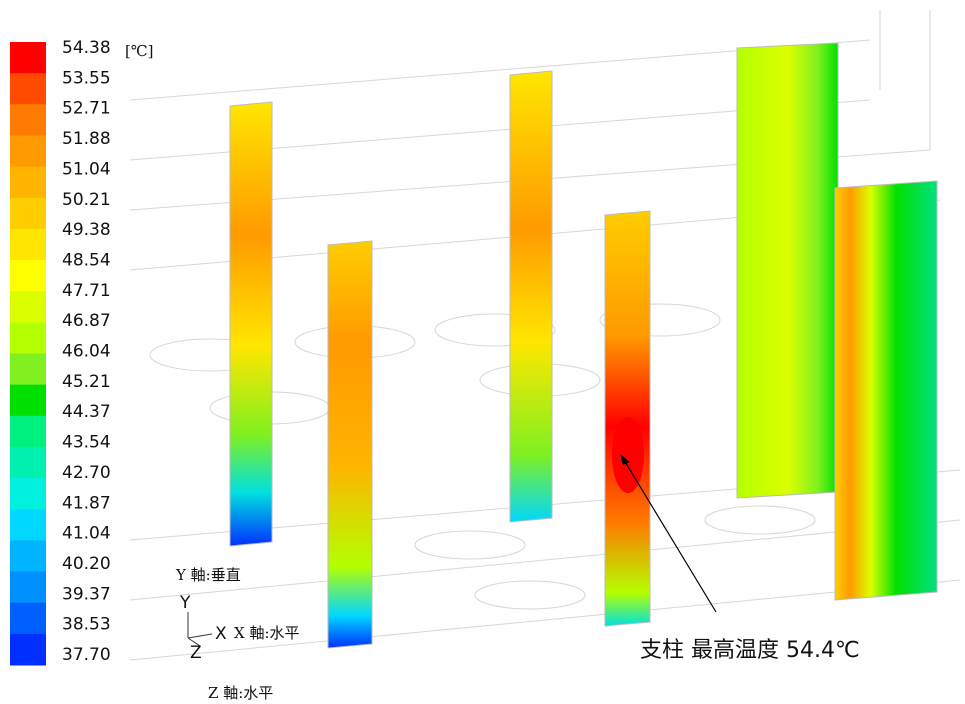 Image resolution: width=965 pixels, height=704 pixels. I want to click on colorbar-label: 51.88, so click(86, 139).